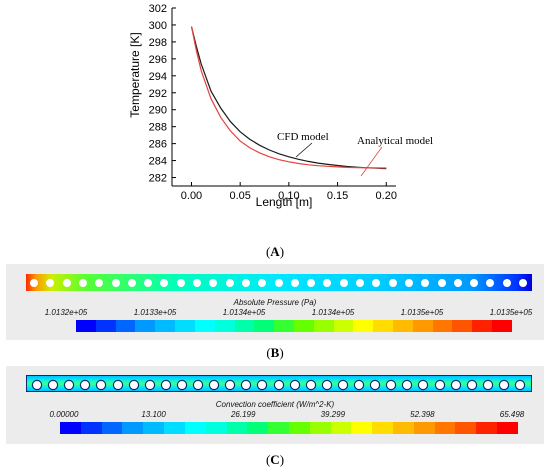 The image size is (550, 473). Describe the element at coordinates (158, 179) in the screenshot. I see `y-tick-label: 282` at that location.